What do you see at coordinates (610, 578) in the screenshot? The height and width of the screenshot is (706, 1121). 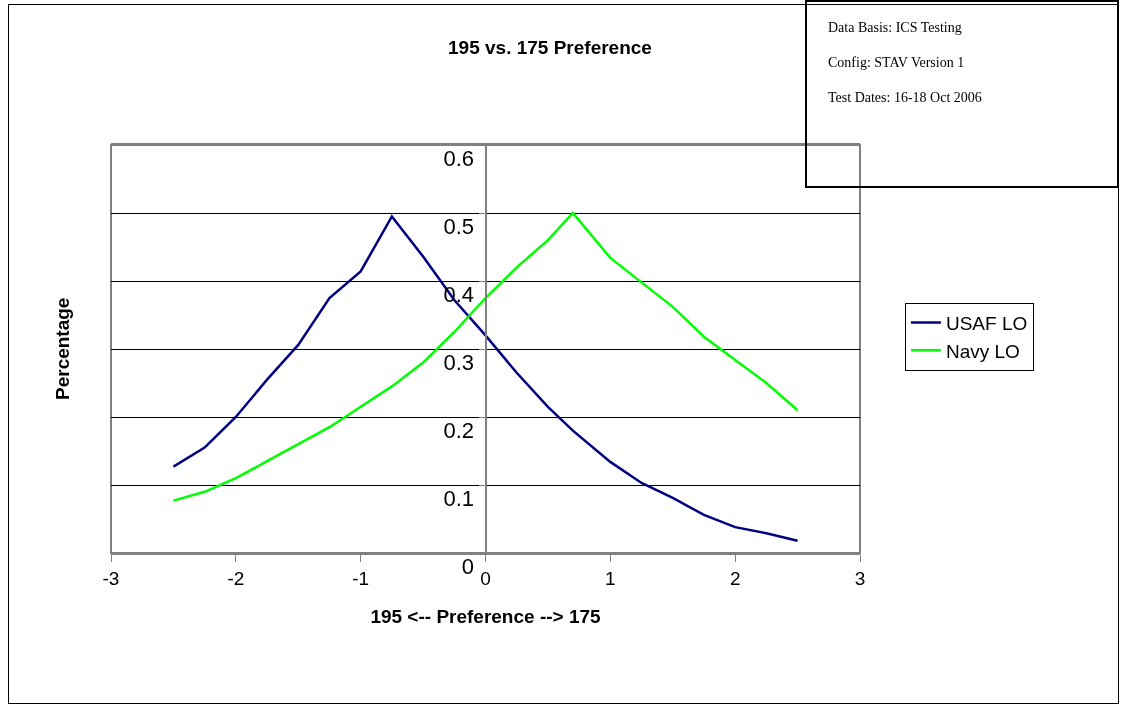 I see `x-tick-label: 1` at bounding box center [610, 578].